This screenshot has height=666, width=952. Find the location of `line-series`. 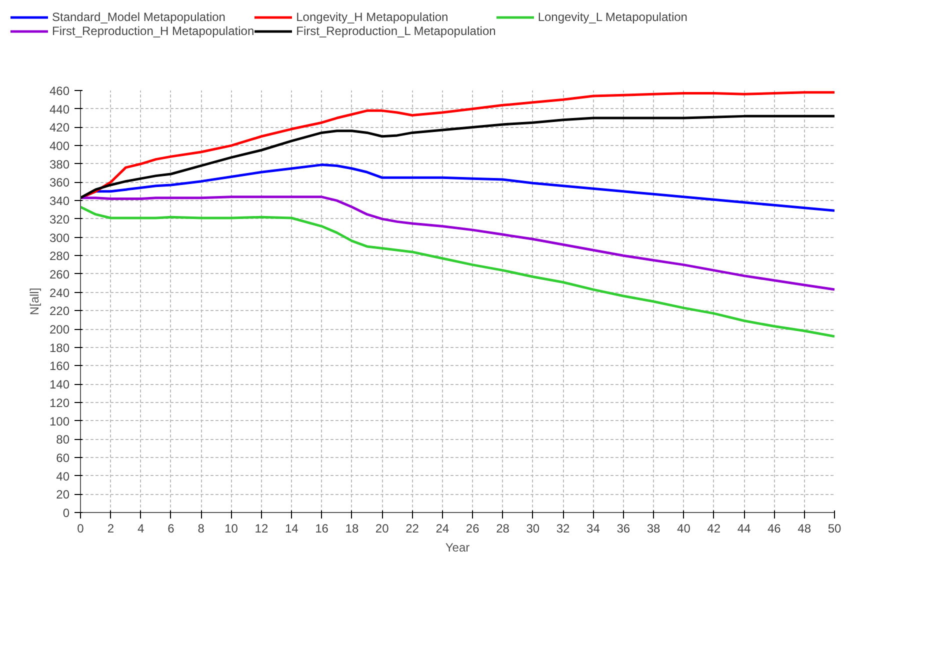

line-series is located at coordinates (457, 243).